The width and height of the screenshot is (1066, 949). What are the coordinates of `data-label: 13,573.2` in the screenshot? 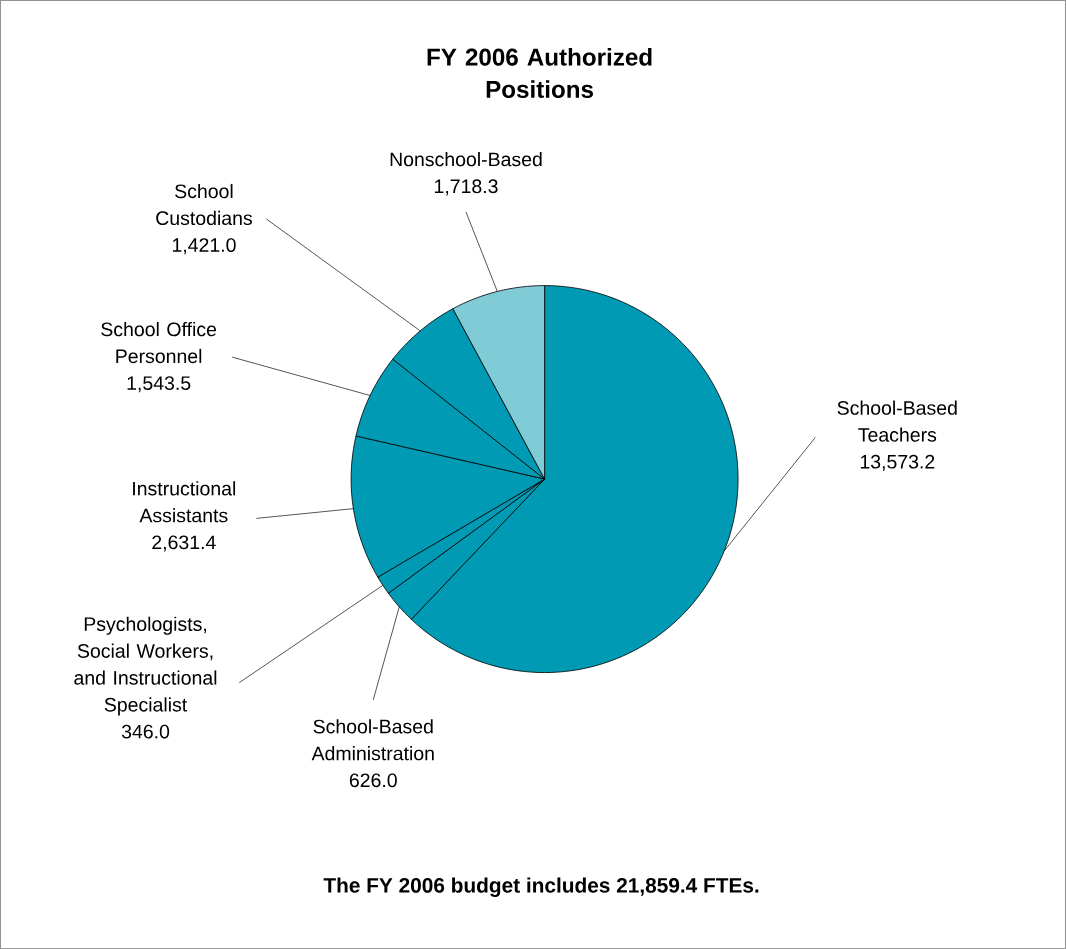 It's located at (897, 462).